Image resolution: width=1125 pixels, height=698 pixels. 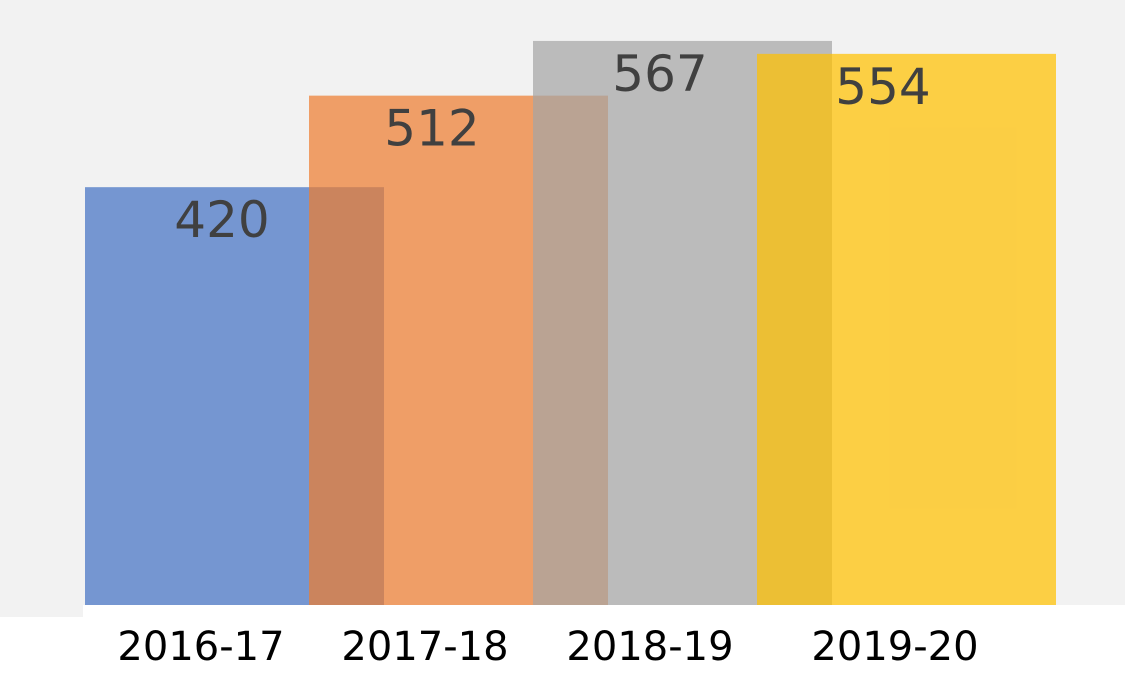 I want to click on x-tick-label: 2016-17, so click(x=200, y=647).